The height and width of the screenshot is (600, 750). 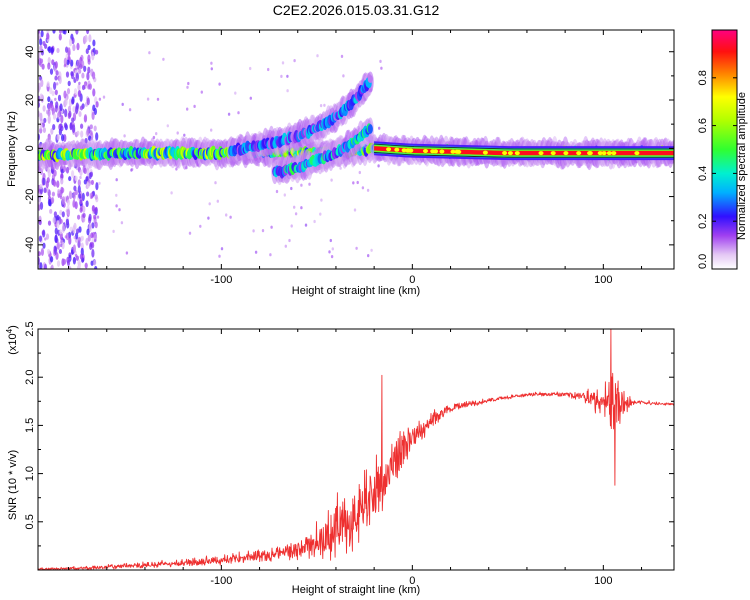 What do you see at coordinates (356, 10) in the screenshot?
I see `figure-title: C2E2.2026.015.03.31.G12` at bounding box center [356, 10].